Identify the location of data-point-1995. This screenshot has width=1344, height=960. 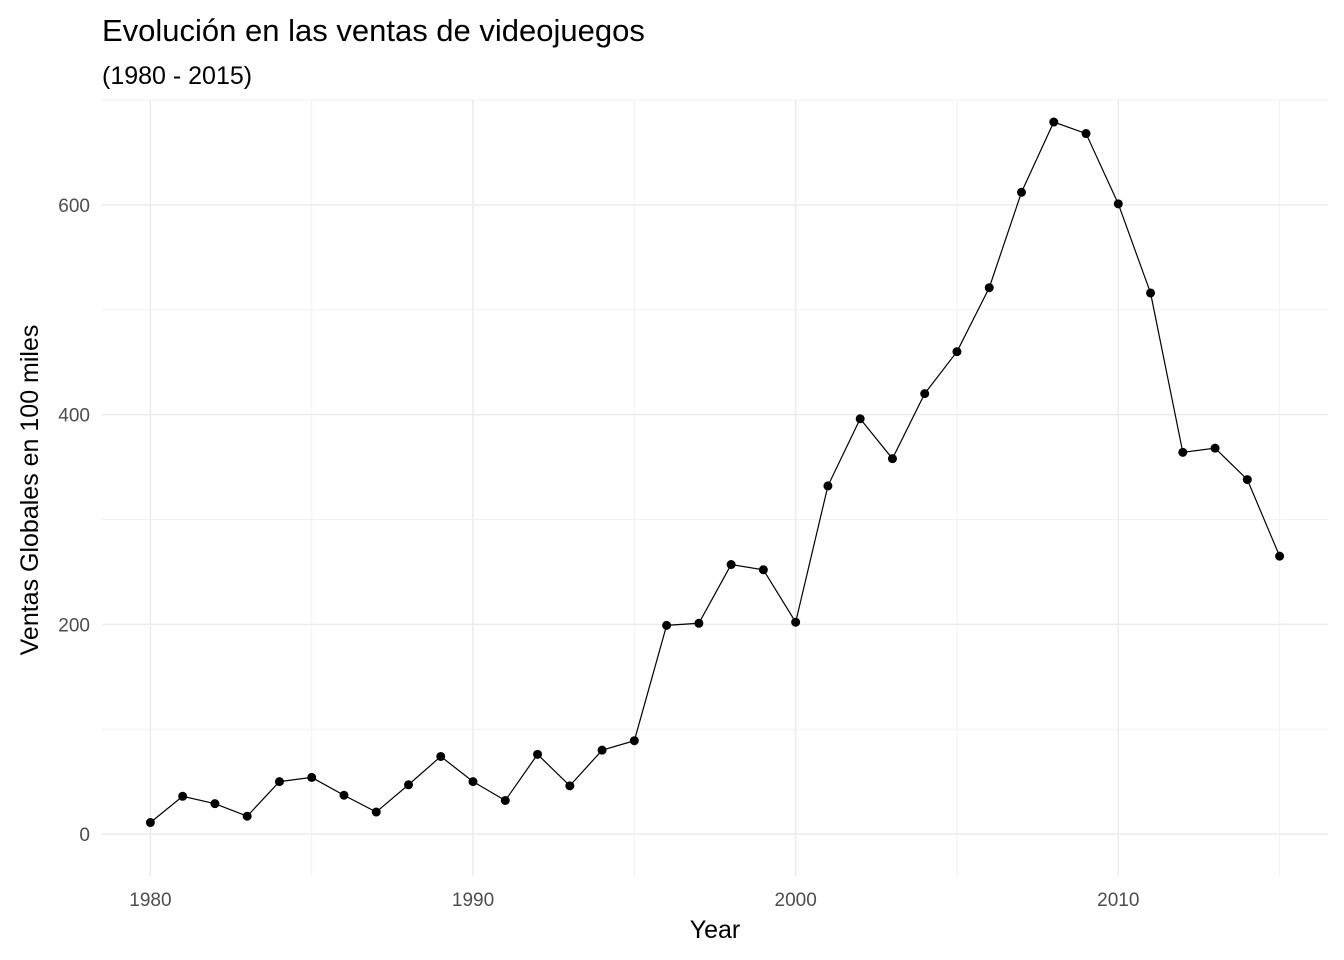
(634, 741).